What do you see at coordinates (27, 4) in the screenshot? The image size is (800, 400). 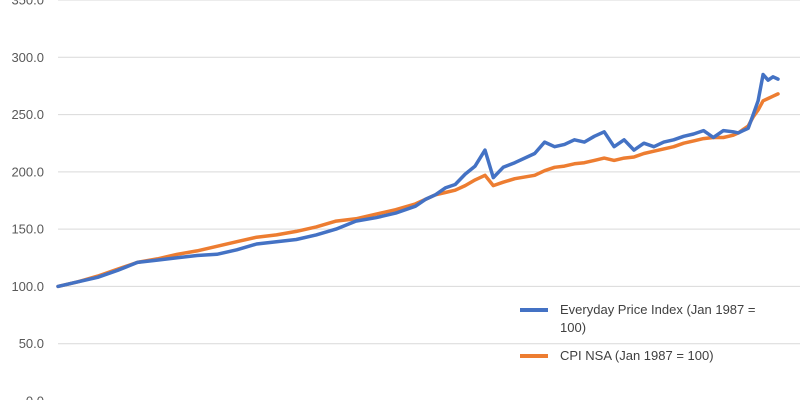 I see `y-tick-label: 350.0` at bounding box center [27, 4].